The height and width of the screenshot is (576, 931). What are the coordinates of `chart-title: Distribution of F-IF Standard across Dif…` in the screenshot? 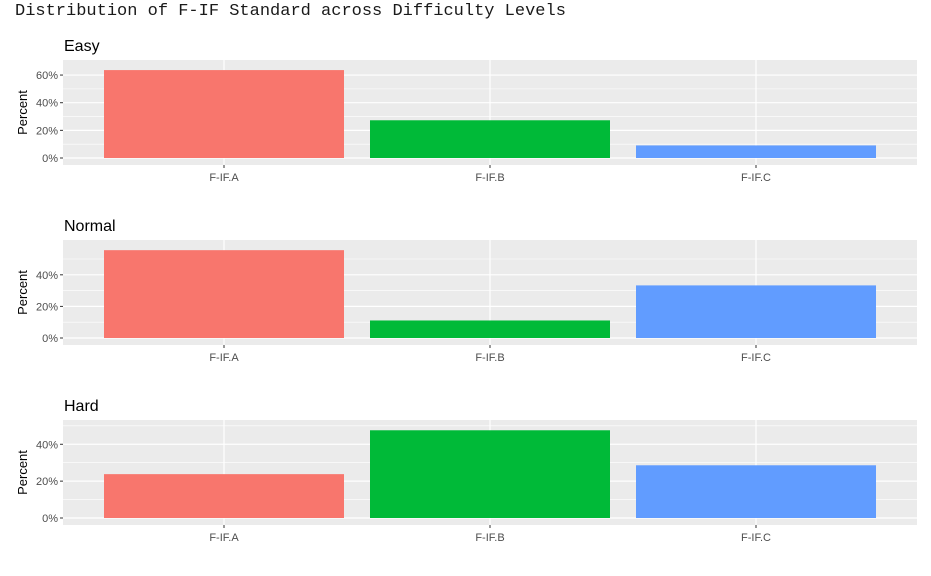 It's located at (290, 11).